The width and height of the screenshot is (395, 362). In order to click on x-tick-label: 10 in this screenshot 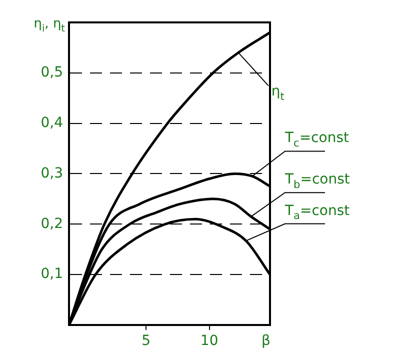, I will do `click(209, 341)`.